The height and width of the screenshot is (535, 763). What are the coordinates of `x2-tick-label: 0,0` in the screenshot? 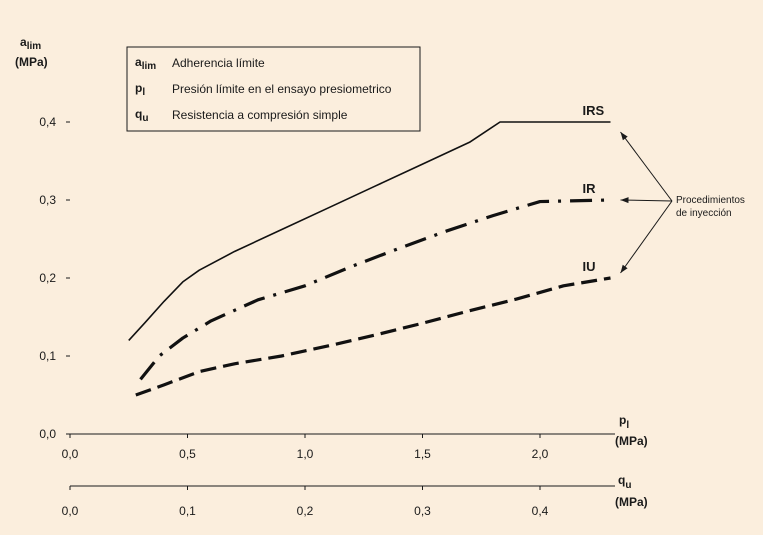 It's located at (70, 511).